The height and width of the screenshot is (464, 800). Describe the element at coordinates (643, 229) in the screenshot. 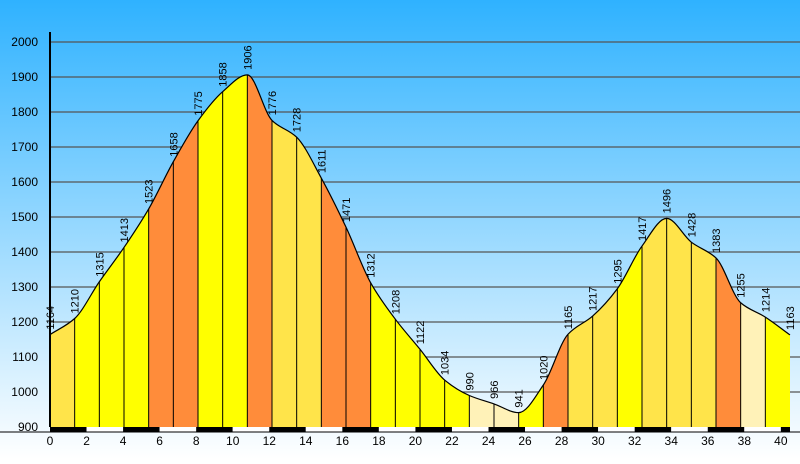

I see `elevation-point-label: 1417` at that location.